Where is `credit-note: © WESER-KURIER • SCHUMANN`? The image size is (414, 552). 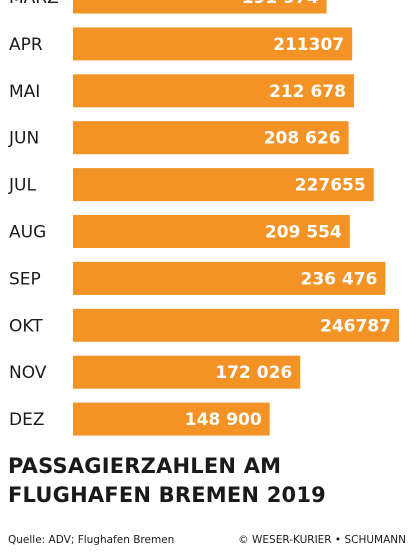 credit-note: © WESER-KURIER • SCHUMANN is located at coordinates (322, 540).